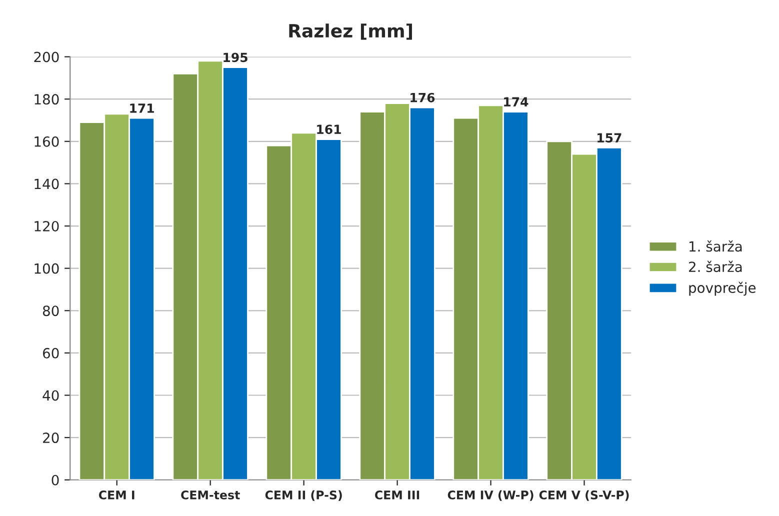 This screenshot has width=779, height=516. What do you see at coordinates (46, 268) in the screenshot?
I see `y-tick-label: 100` at bounding box center [46, 268].